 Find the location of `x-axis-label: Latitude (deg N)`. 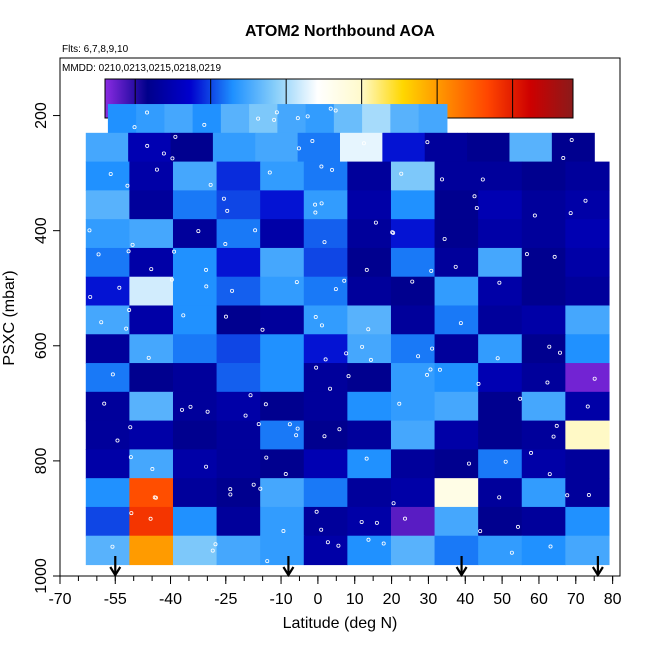

x-axis-label: Latitude (deg N) is located at coordinates (340, 623).